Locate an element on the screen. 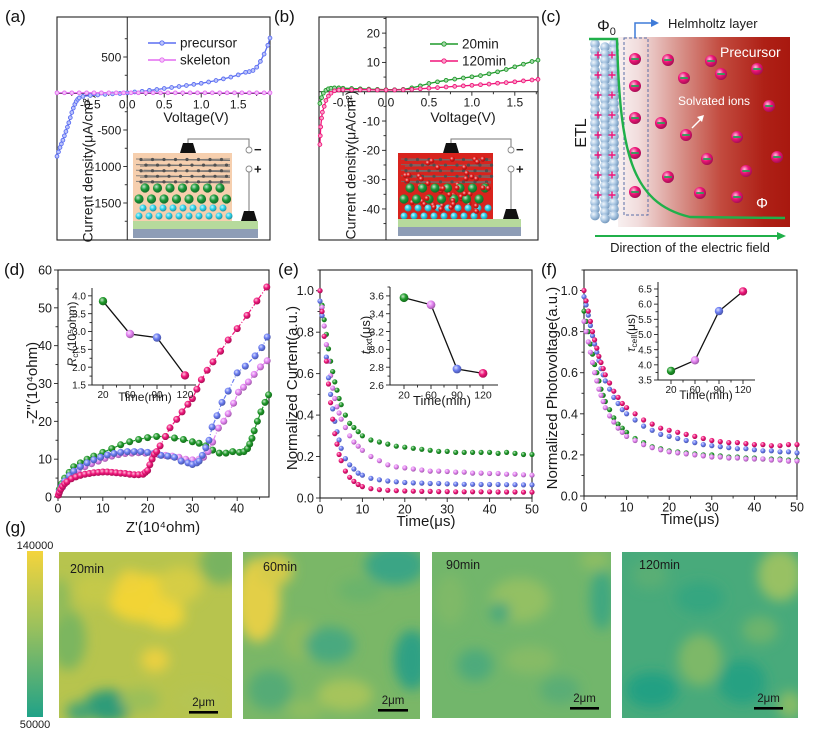 The height and width of the screenshot is (737, 816). x-tick-label: 120 is located at coordinates (483, 396).